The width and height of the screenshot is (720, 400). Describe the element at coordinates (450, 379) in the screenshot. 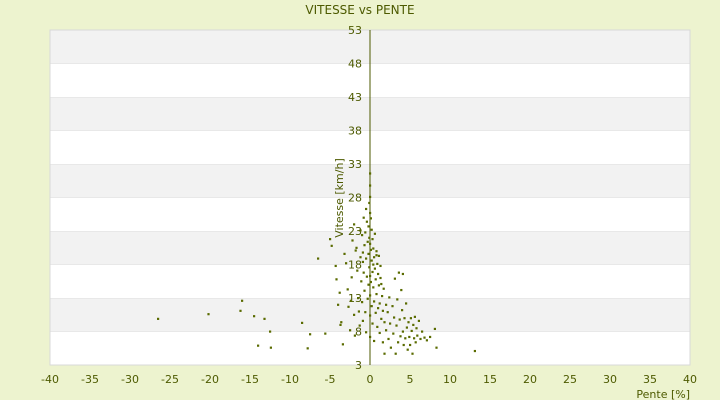

I see `x-tick-label: 10` at that location.